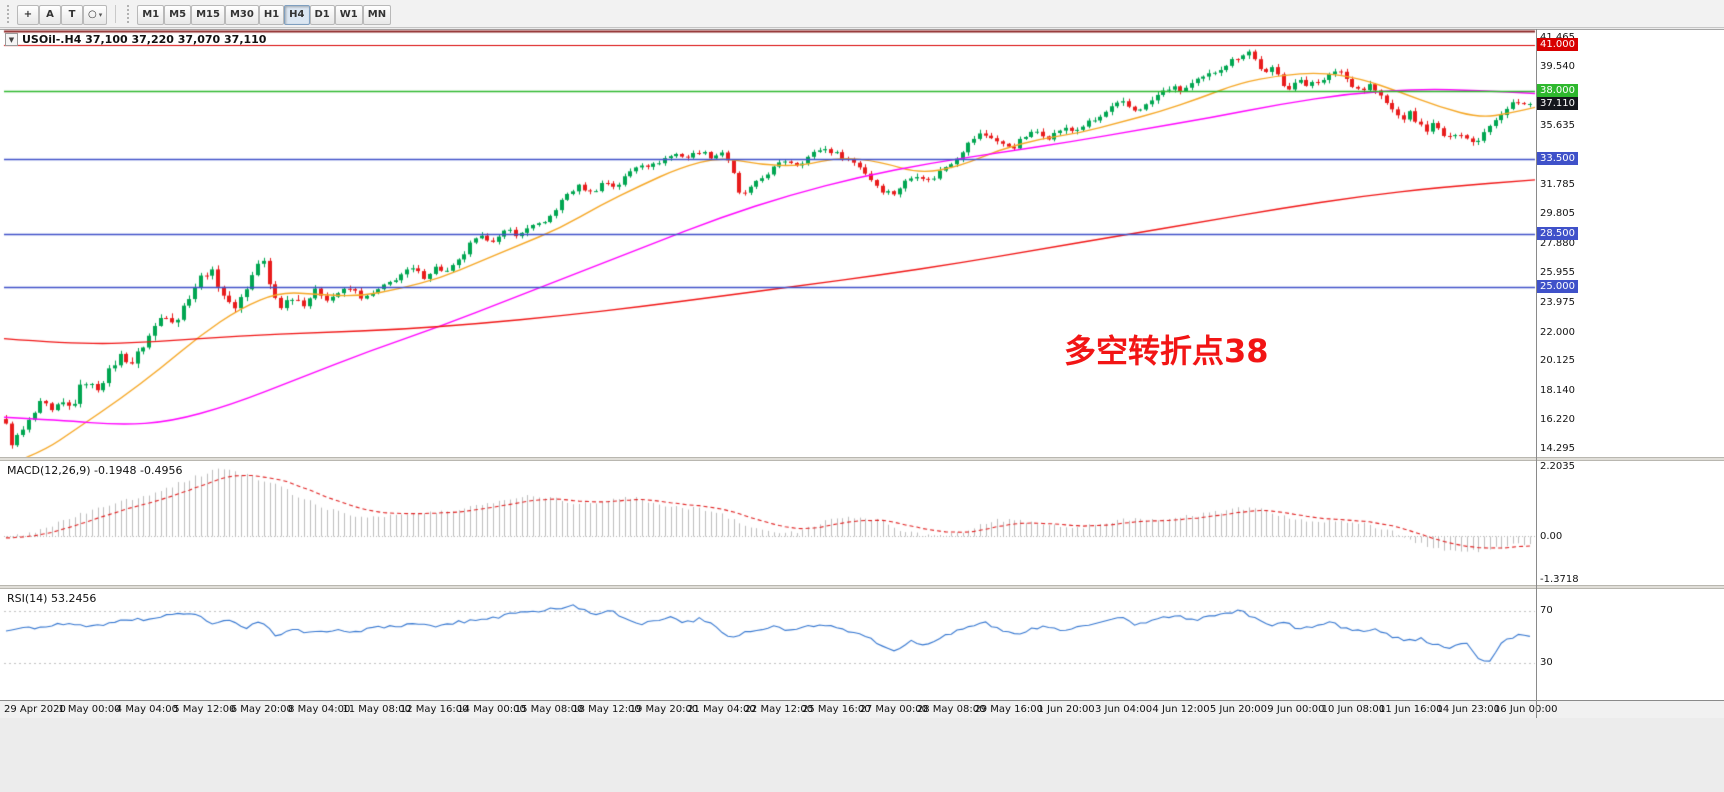  What do you see at coordinates (1546, 662) in the screenshot?
I see `rsi-level-label: 30` at bounding box center [1546, 662].